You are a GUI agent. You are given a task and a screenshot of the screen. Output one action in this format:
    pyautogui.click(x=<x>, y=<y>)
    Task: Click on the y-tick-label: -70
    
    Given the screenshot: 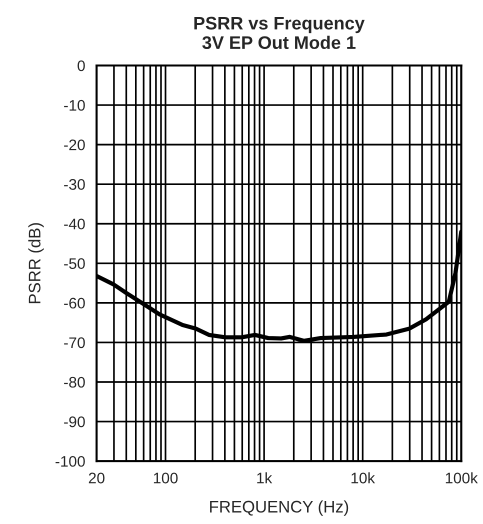 What is the action you would take?
    pyautogui.click(x=74, y=342)
    